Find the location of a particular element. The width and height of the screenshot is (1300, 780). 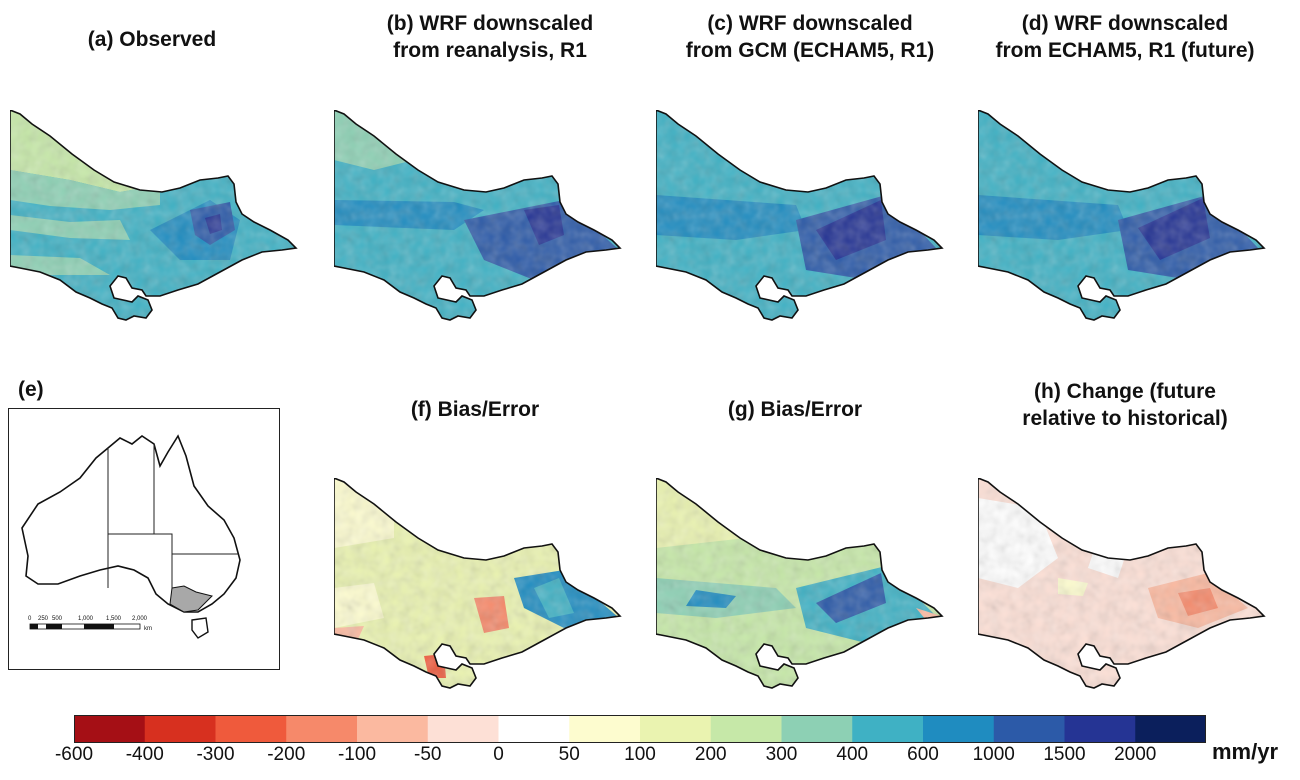

colorbar-tick-label: 300 is located at coordinates (781, 754).